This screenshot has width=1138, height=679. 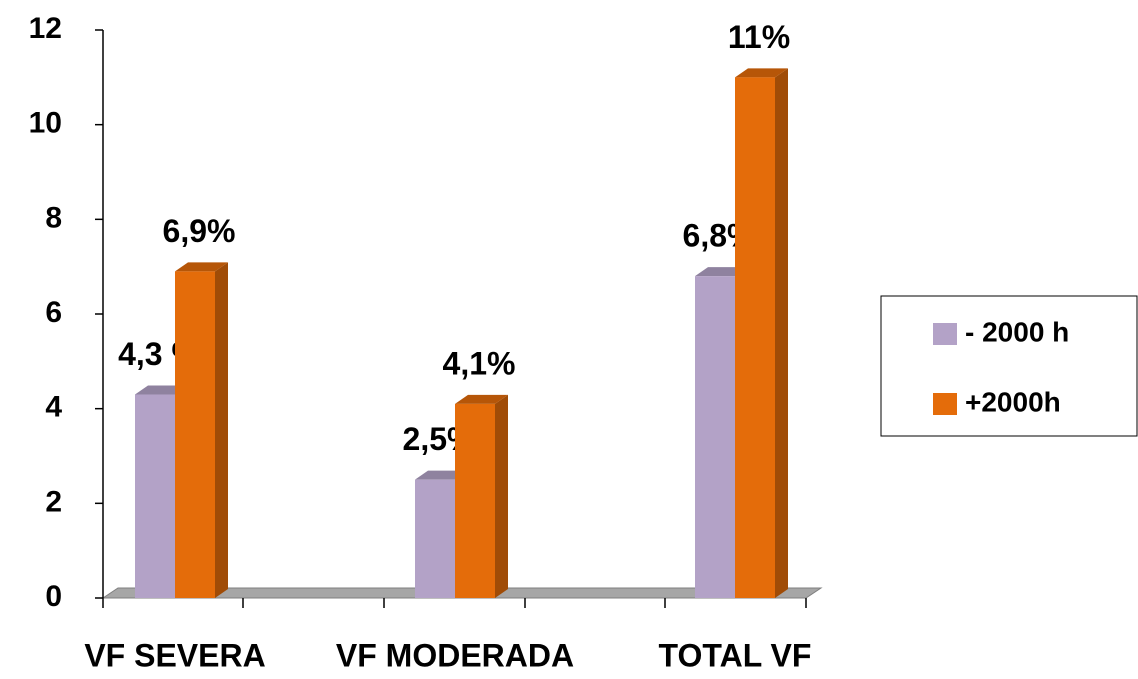 What do you see at coordinates (53, 596) in the screenshot?
I see `y-tick-label: 0` at bounding box center [53, 596].